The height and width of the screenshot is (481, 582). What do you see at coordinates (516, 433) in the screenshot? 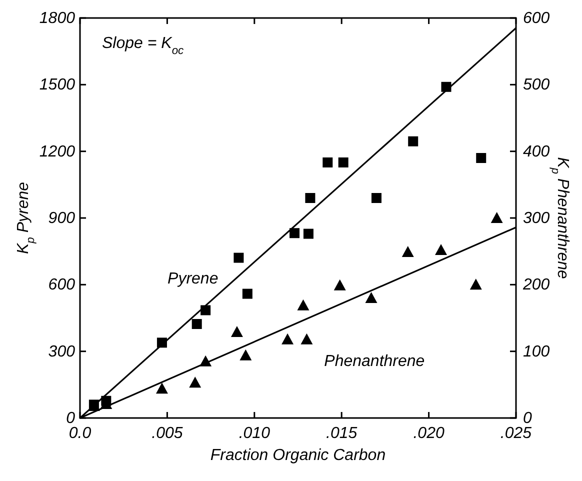
I see `x-tick-label: .025` at bounding box center [516, 433].